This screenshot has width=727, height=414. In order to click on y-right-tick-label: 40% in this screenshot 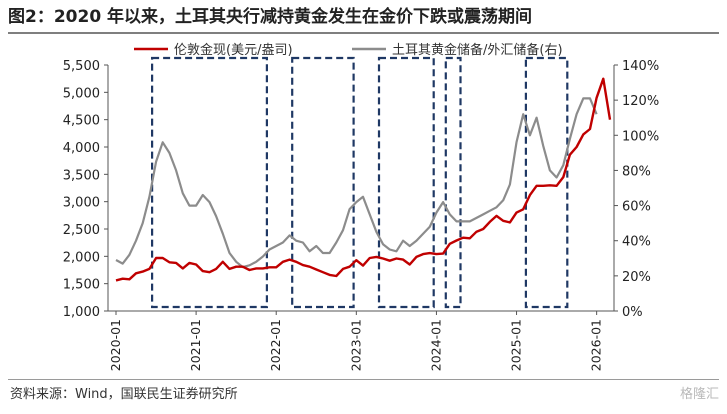, I will do `click(636, 242)`.